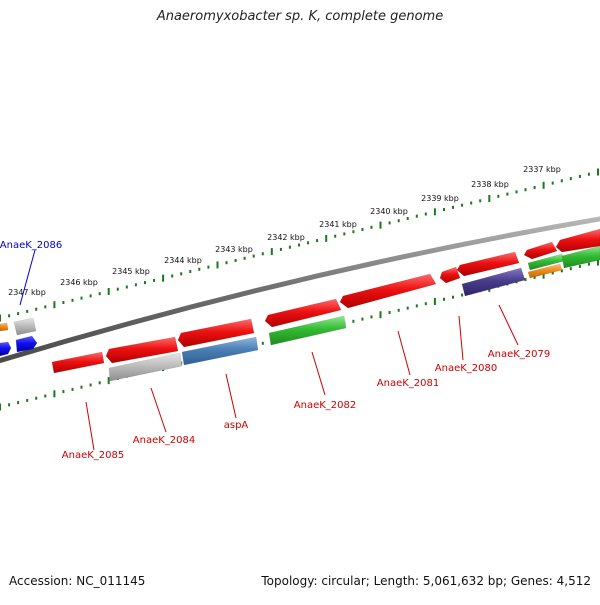  I want to click on gene-arrow-anaek-2082-feature, so click(307, 330).